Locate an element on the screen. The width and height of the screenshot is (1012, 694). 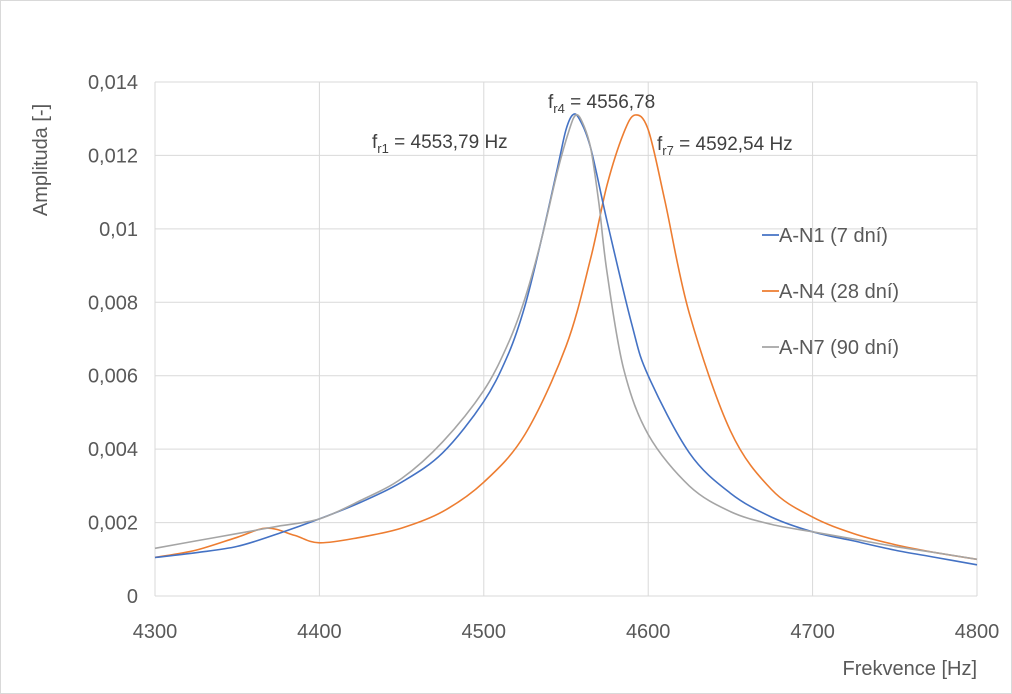
y-axis-title: Amplituda [-] is located at coordinates (41, 160).